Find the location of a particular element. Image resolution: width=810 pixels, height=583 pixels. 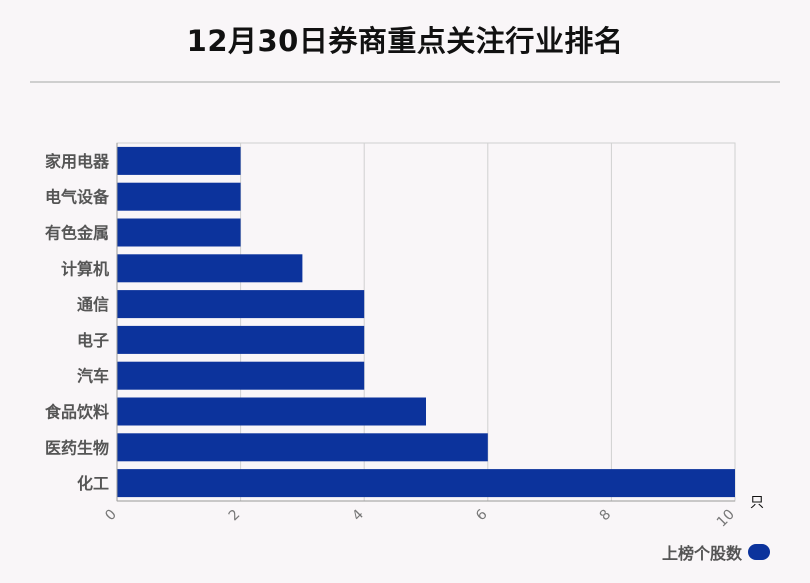

x-tick-label: 8 is located at coordinates (606, 516).